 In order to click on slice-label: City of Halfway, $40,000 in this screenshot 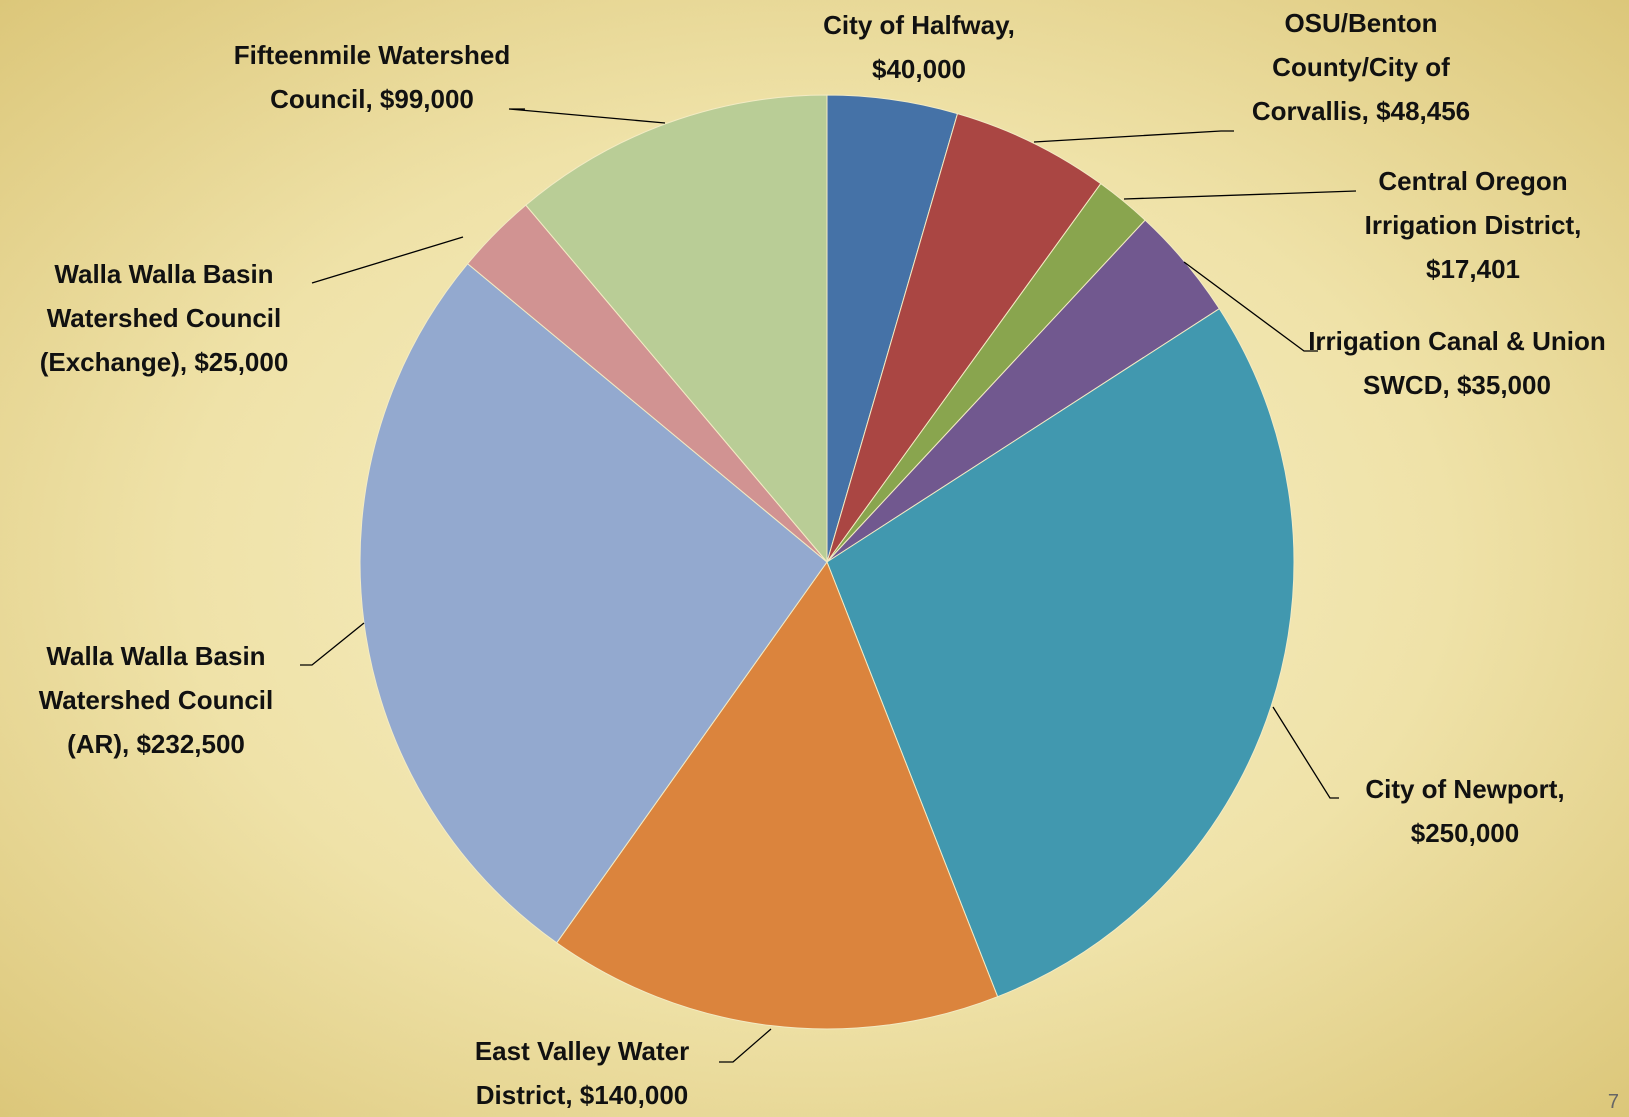, I will do `click(919, 47)`.